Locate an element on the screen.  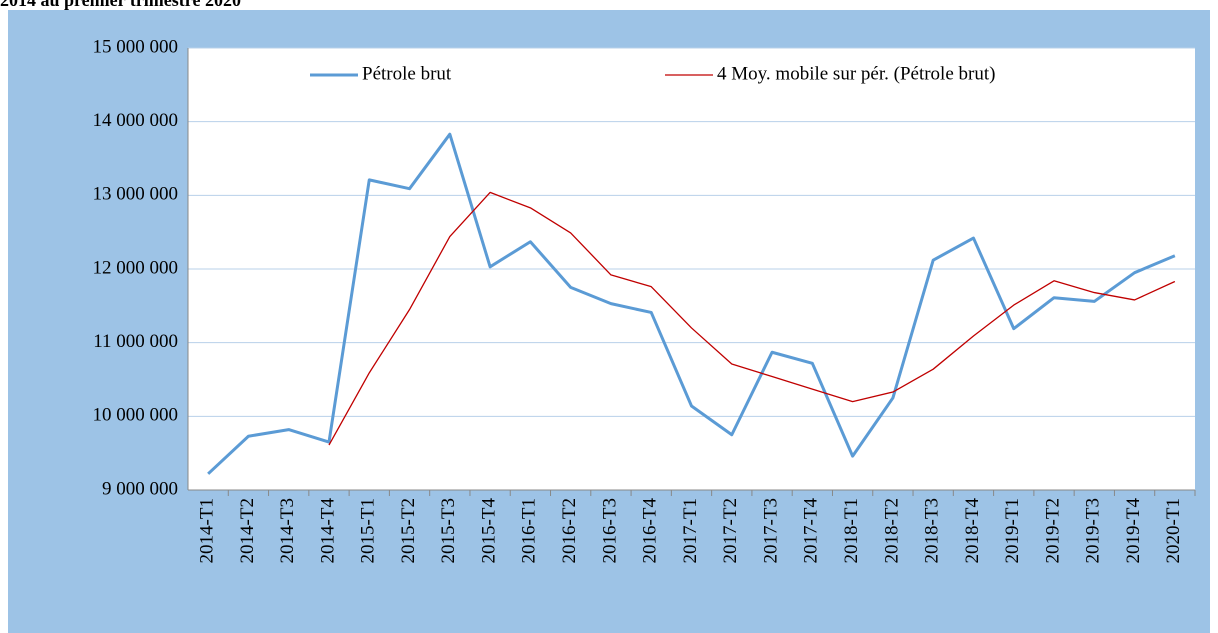
x-tick-label: 2015-T3 is located at coordinates (448, 530).